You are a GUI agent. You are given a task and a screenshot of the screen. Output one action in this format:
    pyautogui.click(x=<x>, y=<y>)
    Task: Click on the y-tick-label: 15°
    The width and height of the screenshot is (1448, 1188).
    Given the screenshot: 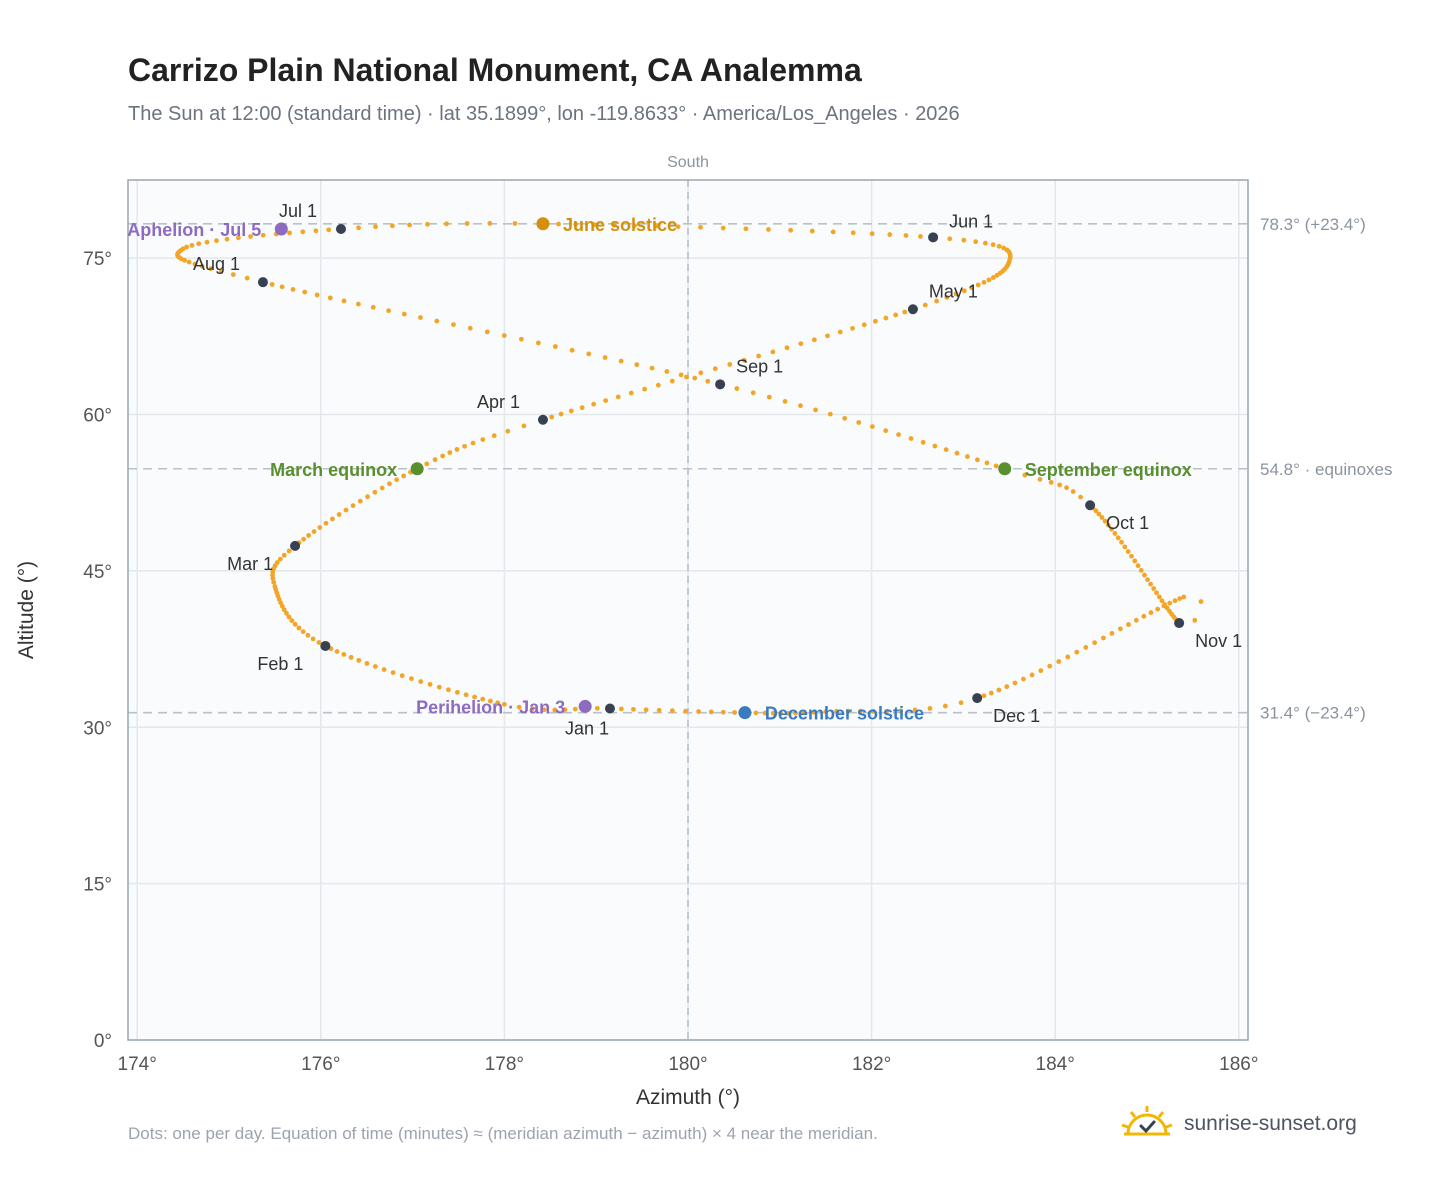 What is the action you would take?
    pyautogui.click(x=97, y=885)
    